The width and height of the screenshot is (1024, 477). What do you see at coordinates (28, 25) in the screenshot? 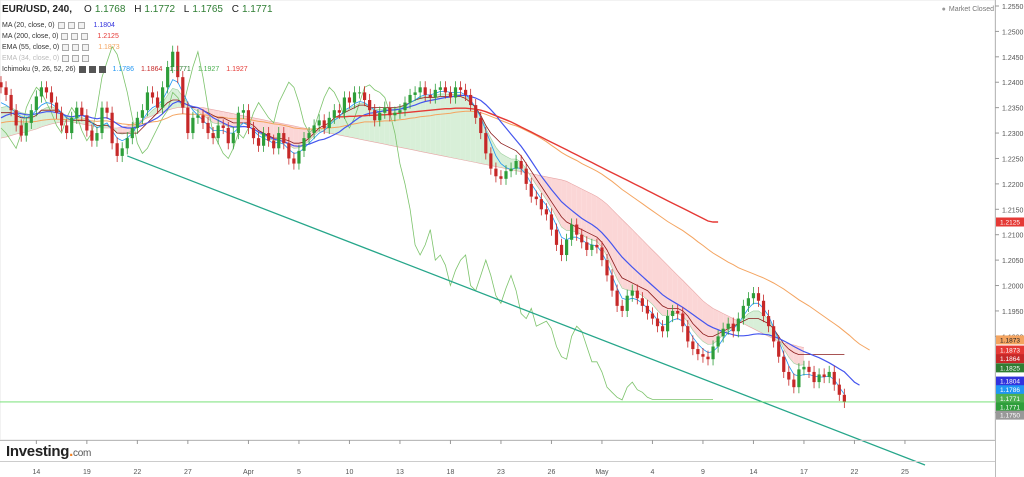
I see `indicator-name: MA (20, close, 0)` at bounding box center [28, 25].